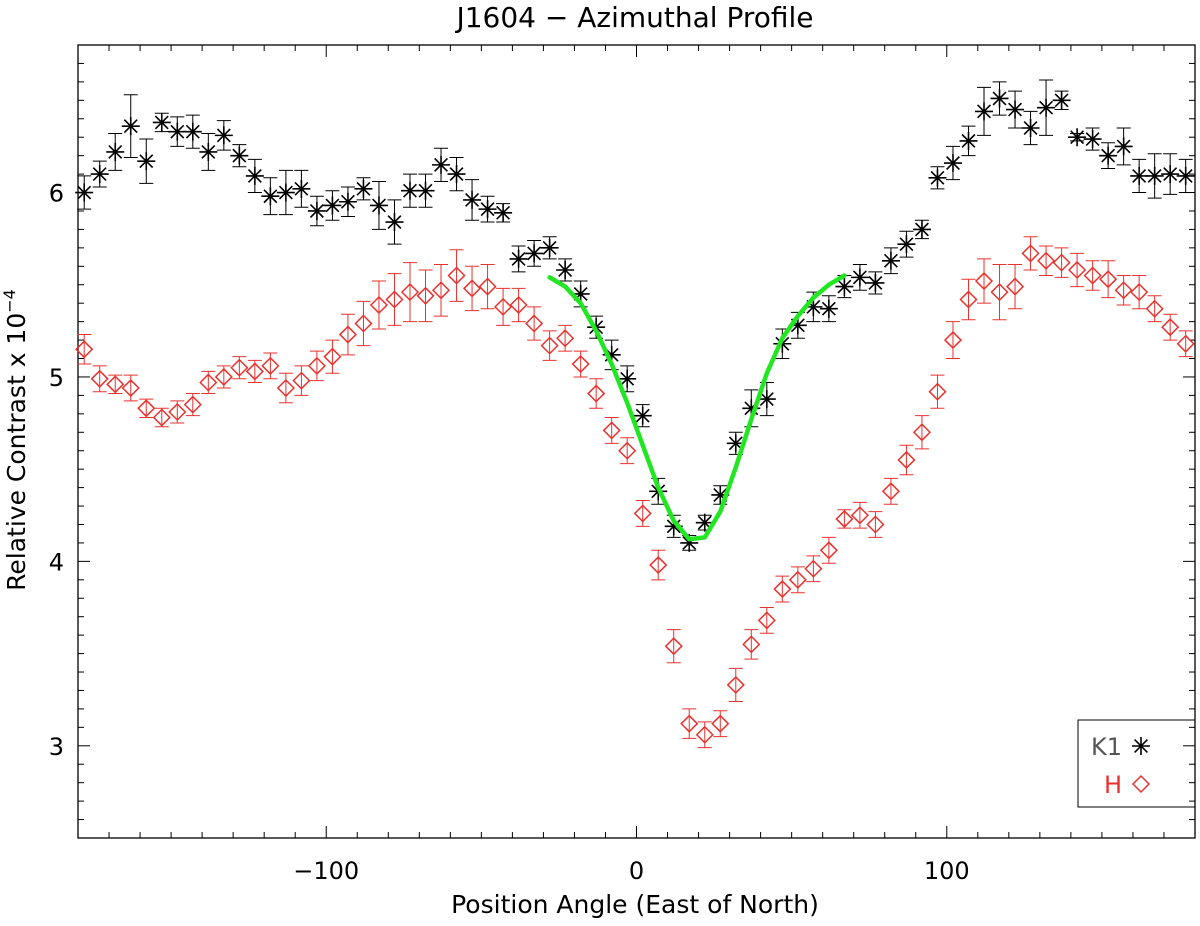  I want to click on legend-box, so click(1136, 763).